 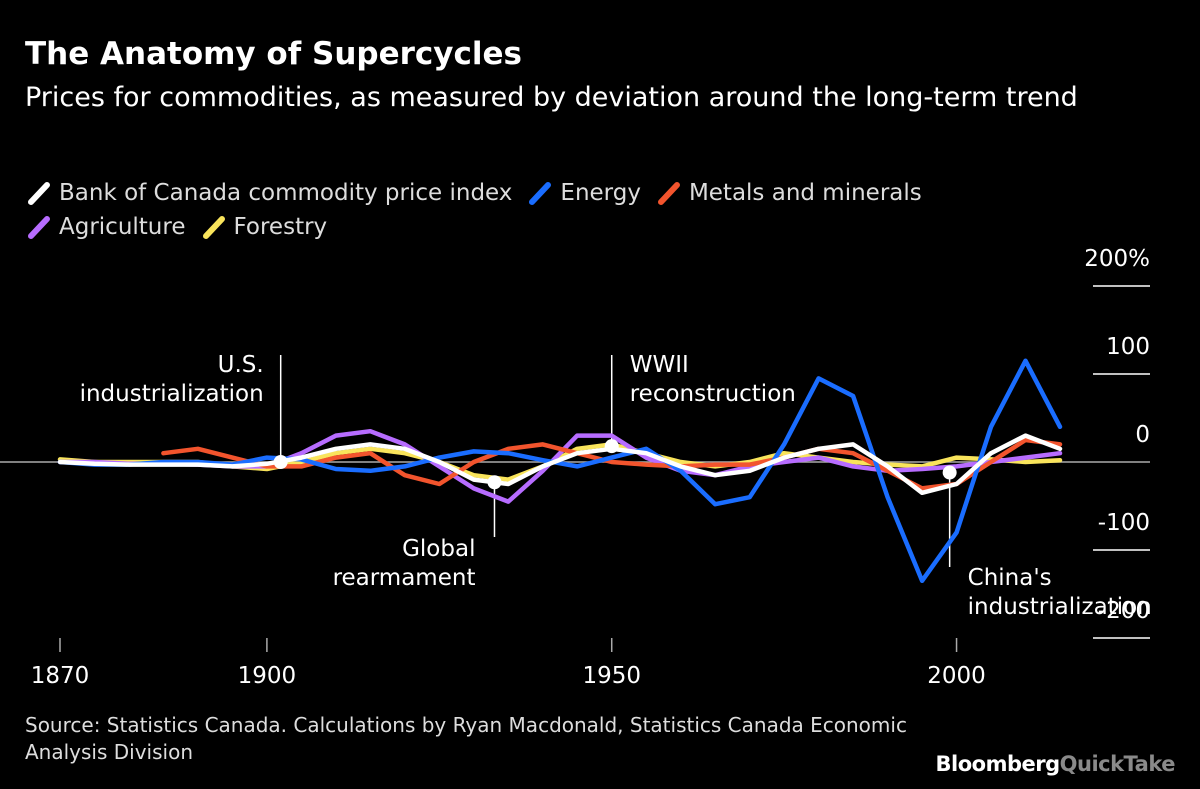 I want to click on annotation-text: WWII, so click(x=659, y=365).